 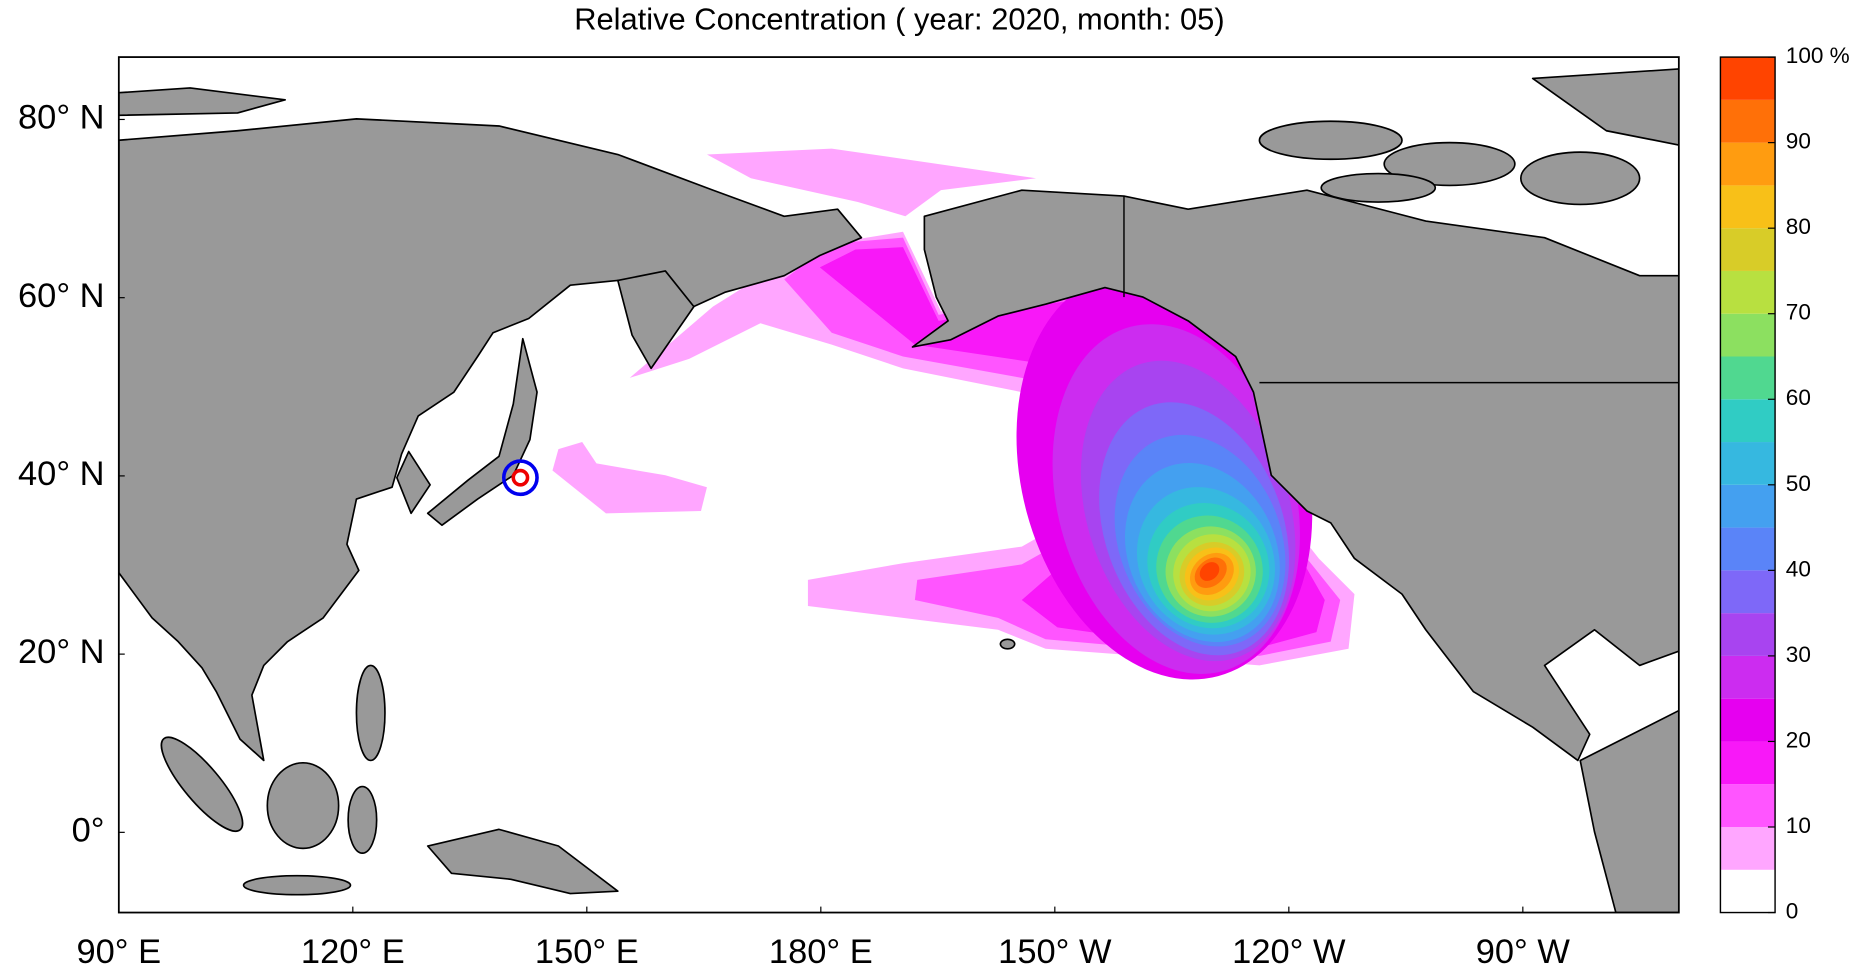 What do you see at coordinates (88, 830) in the screenshot?
I see `y-tick-label: 0°` at bounding box center [88, 830].